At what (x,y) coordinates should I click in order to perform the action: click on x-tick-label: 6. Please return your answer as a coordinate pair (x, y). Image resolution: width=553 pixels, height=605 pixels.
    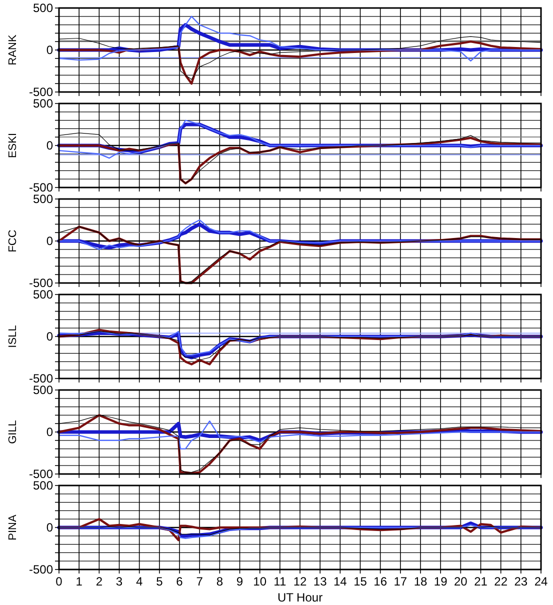
    Looking at the image, I should click on (180, 581).